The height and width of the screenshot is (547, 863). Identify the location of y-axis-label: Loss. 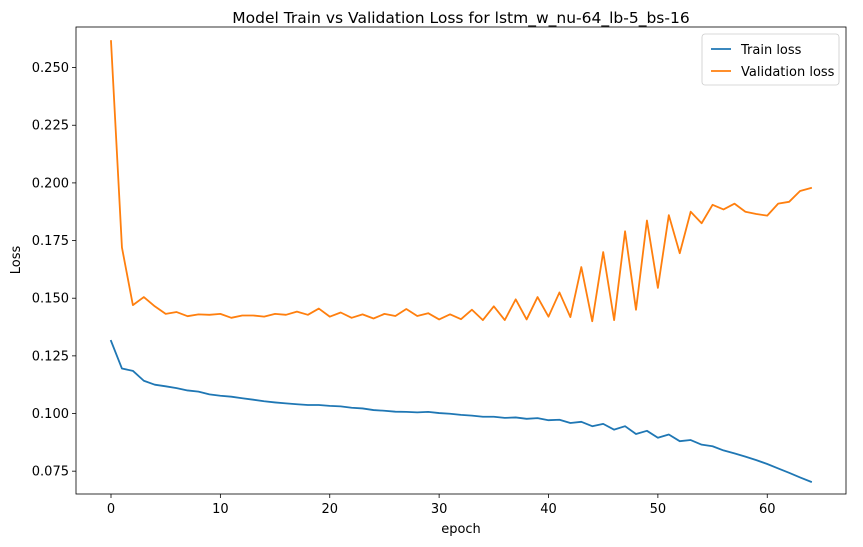
(16, 260).